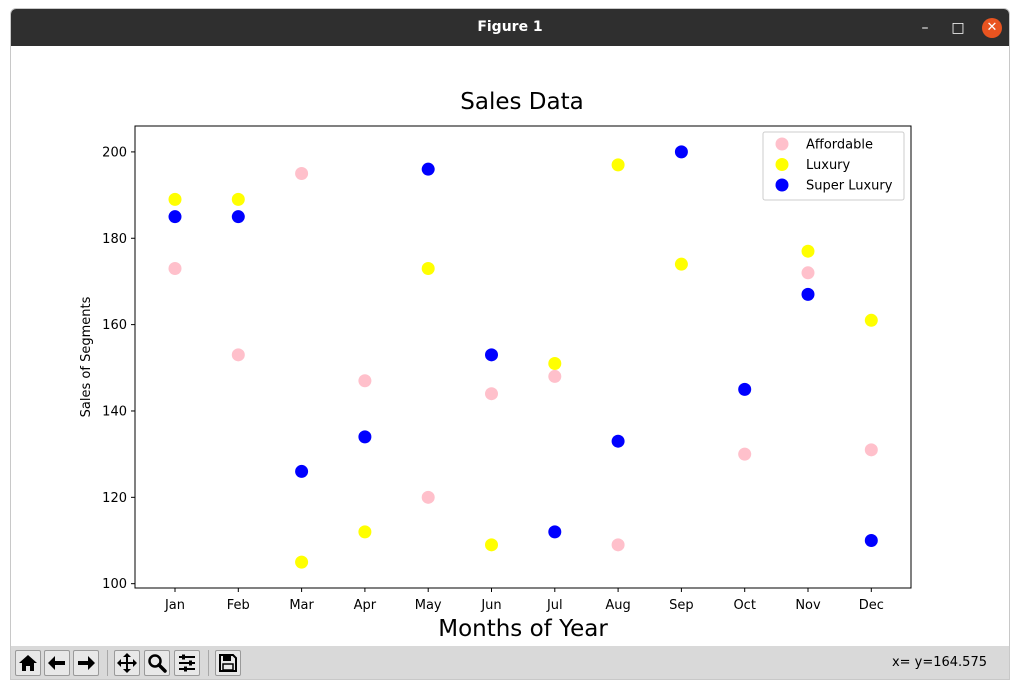 Image resolution: width=1020 pixels, height=689 pixels. What do you see at coordinates (428, 605) in the screenshot?
I see `x-tick-label: May` at bounding box center [428, 605].